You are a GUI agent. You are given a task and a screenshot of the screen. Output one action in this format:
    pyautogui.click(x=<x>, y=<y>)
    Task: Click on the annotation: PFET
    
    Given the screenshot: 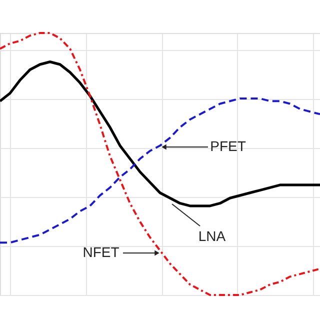 What is the action you would take?
    pyautogui.click(x=228, y=146)
    